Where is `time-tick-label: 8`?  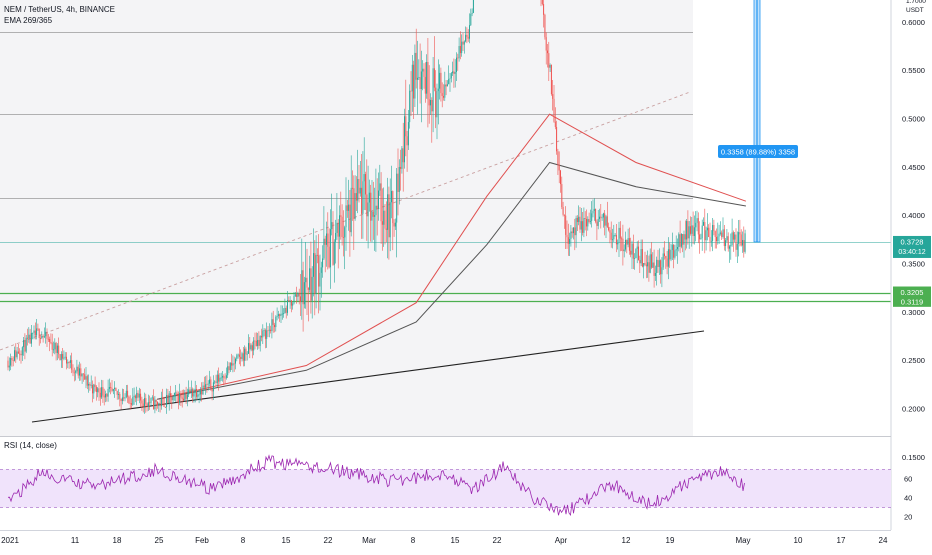 time-tick-label: 8 is located at coordinates (243, 540).